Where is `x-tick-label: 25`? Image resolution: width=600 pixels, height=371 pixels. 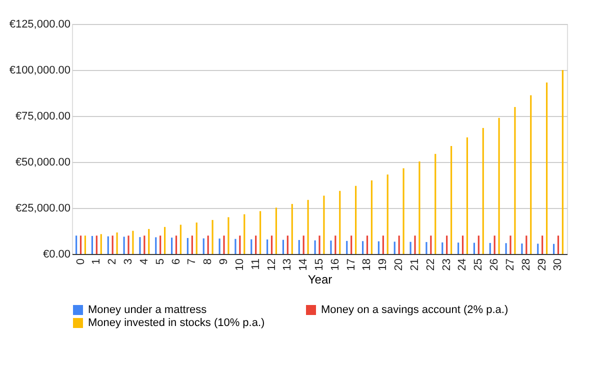
x-tick-label: 25 is located at coordinates (478, 264).